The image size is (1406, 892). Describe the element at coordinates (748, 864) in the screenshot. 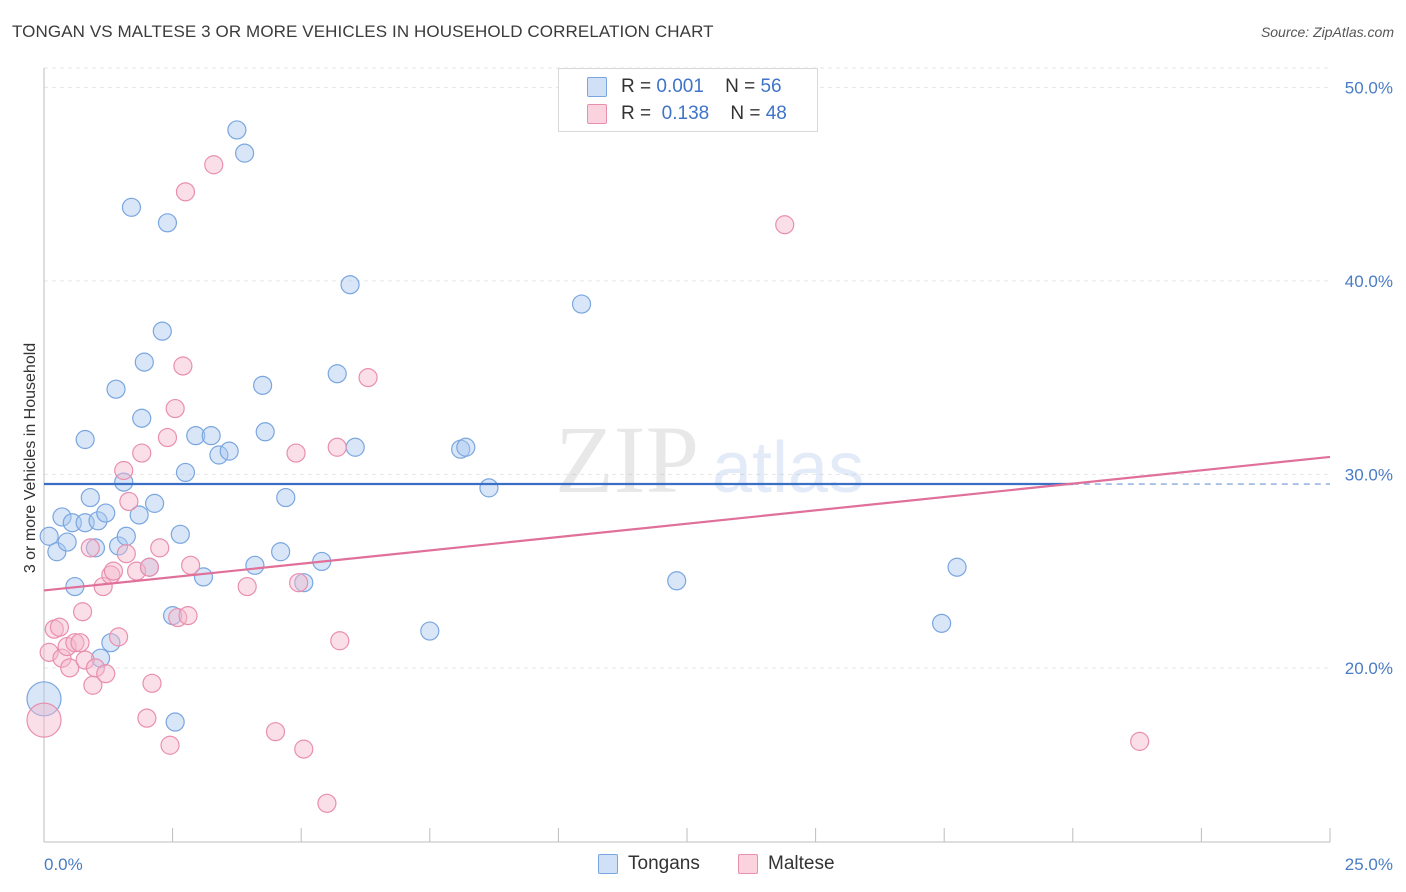

I see `bottom-swatch-maltese` at that location.